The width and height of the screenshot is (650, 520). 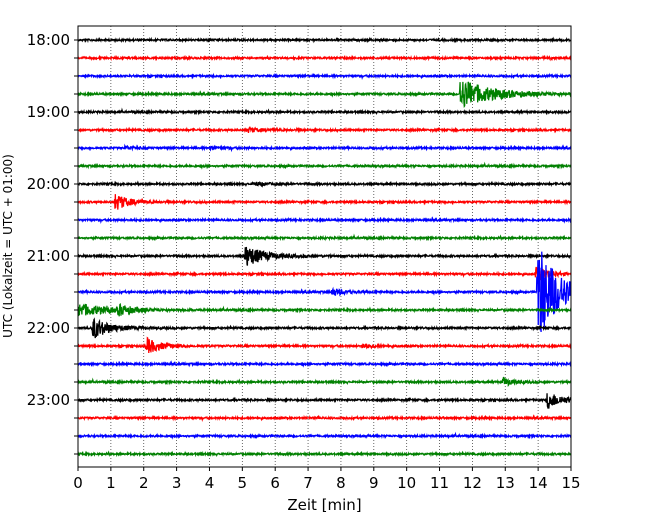 I want to click on x-tick-label: 9, so click(x=374, y=483).